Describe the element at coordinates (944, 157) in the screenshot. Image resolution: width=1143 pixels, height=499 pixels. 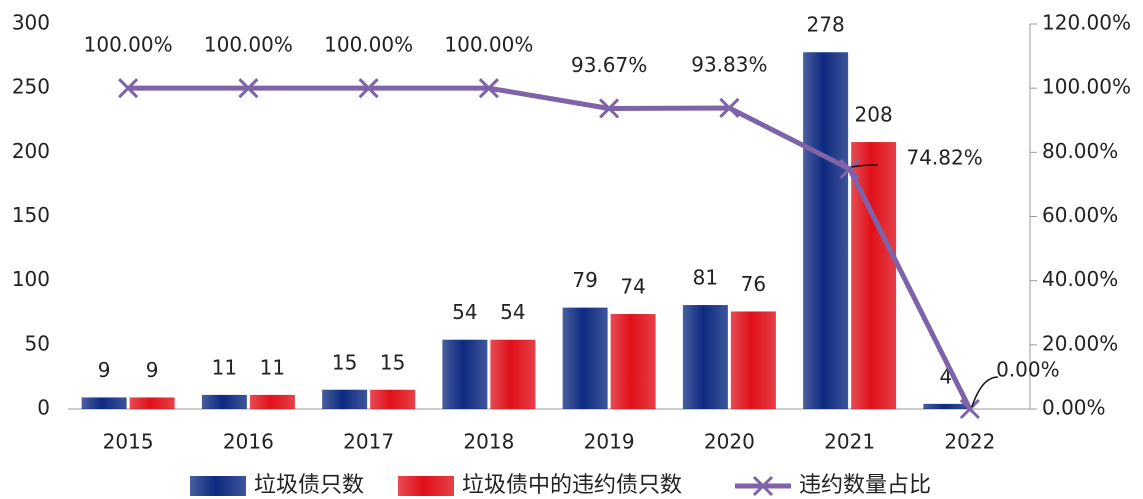
I see `data-label: 74.82%` at that location.